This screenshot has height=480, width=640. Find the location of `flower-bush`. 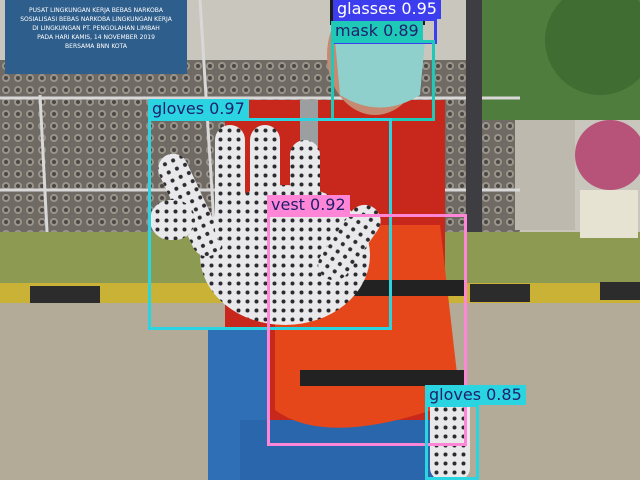

flower-bush is located at coordinates (607, 155).